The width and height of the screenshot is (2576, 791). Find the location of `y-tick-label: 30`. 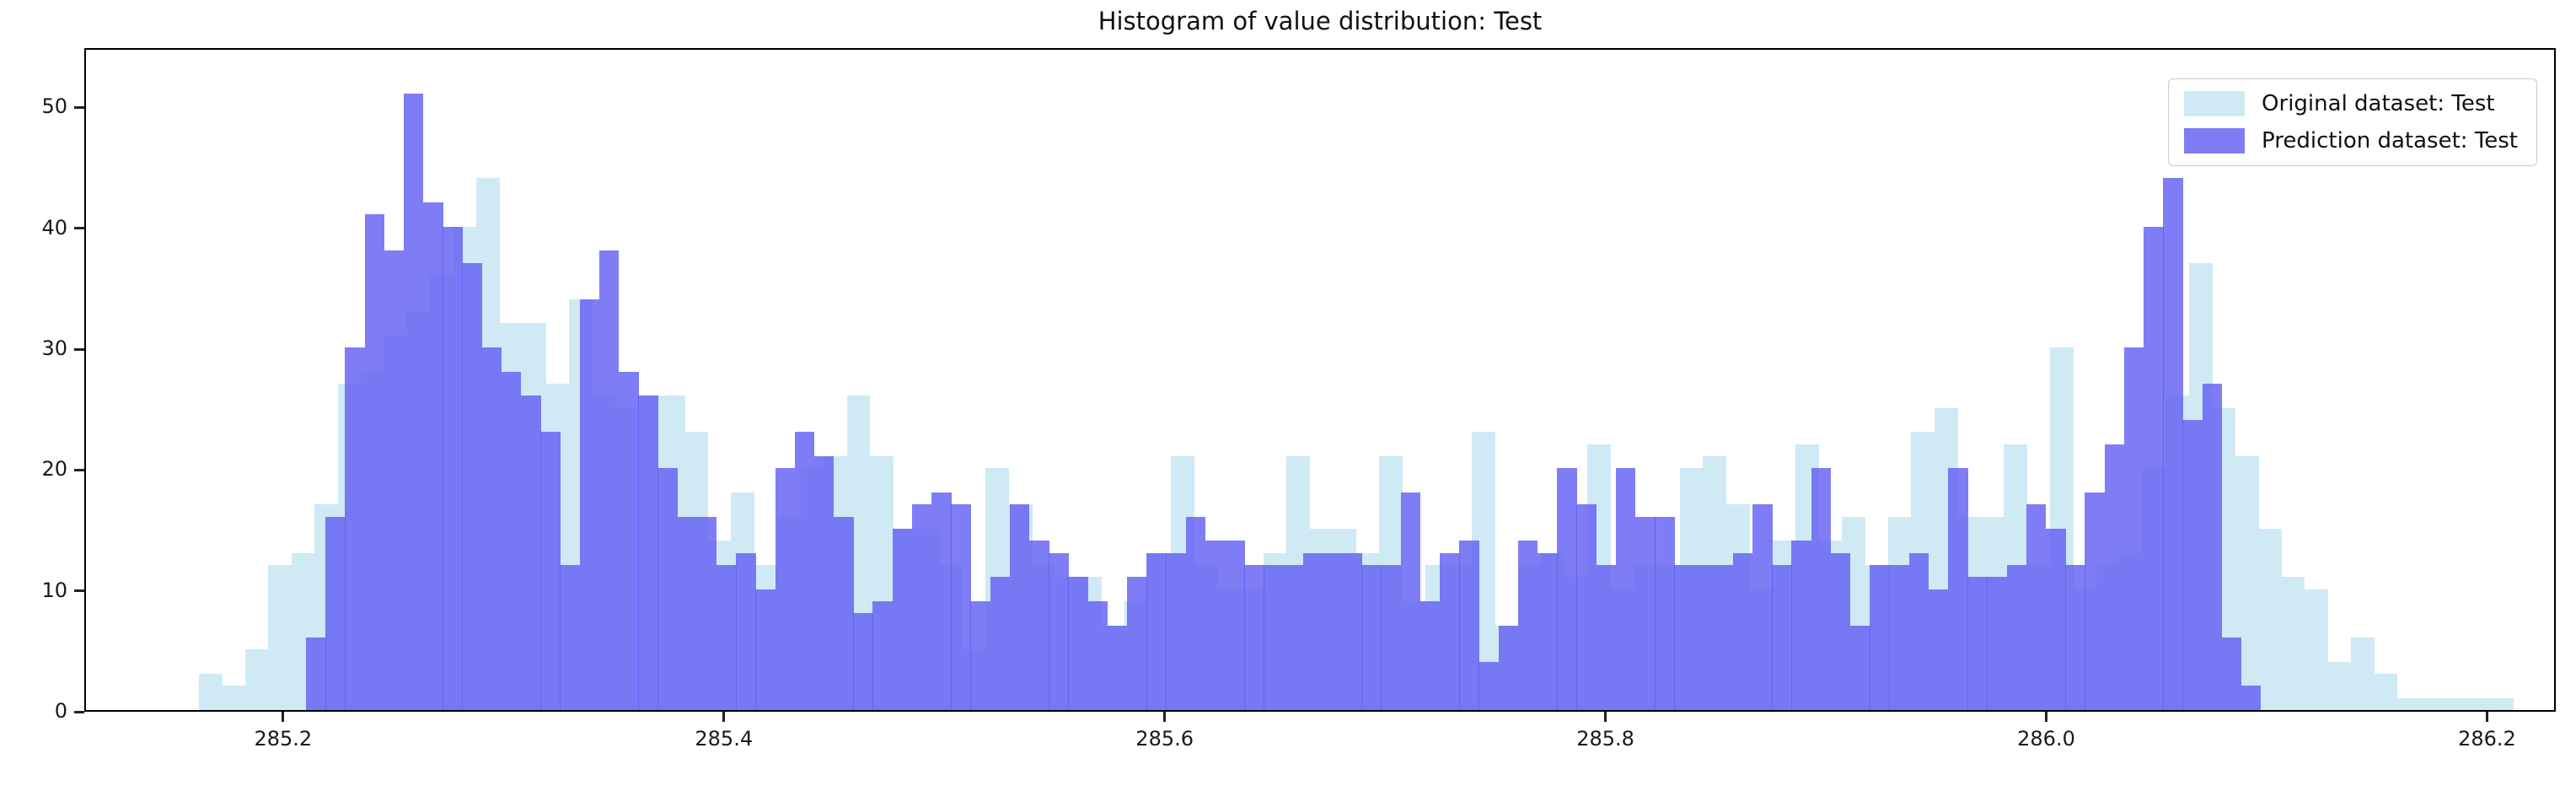

y-tick-label: 30 is located at coordinates (54, 348).